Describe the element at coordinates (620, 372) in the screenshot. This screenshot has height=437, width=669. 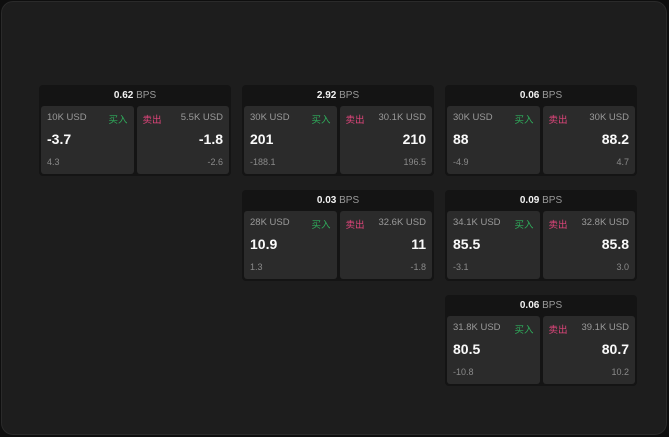
I see `ask-change: 10.2` at that location.